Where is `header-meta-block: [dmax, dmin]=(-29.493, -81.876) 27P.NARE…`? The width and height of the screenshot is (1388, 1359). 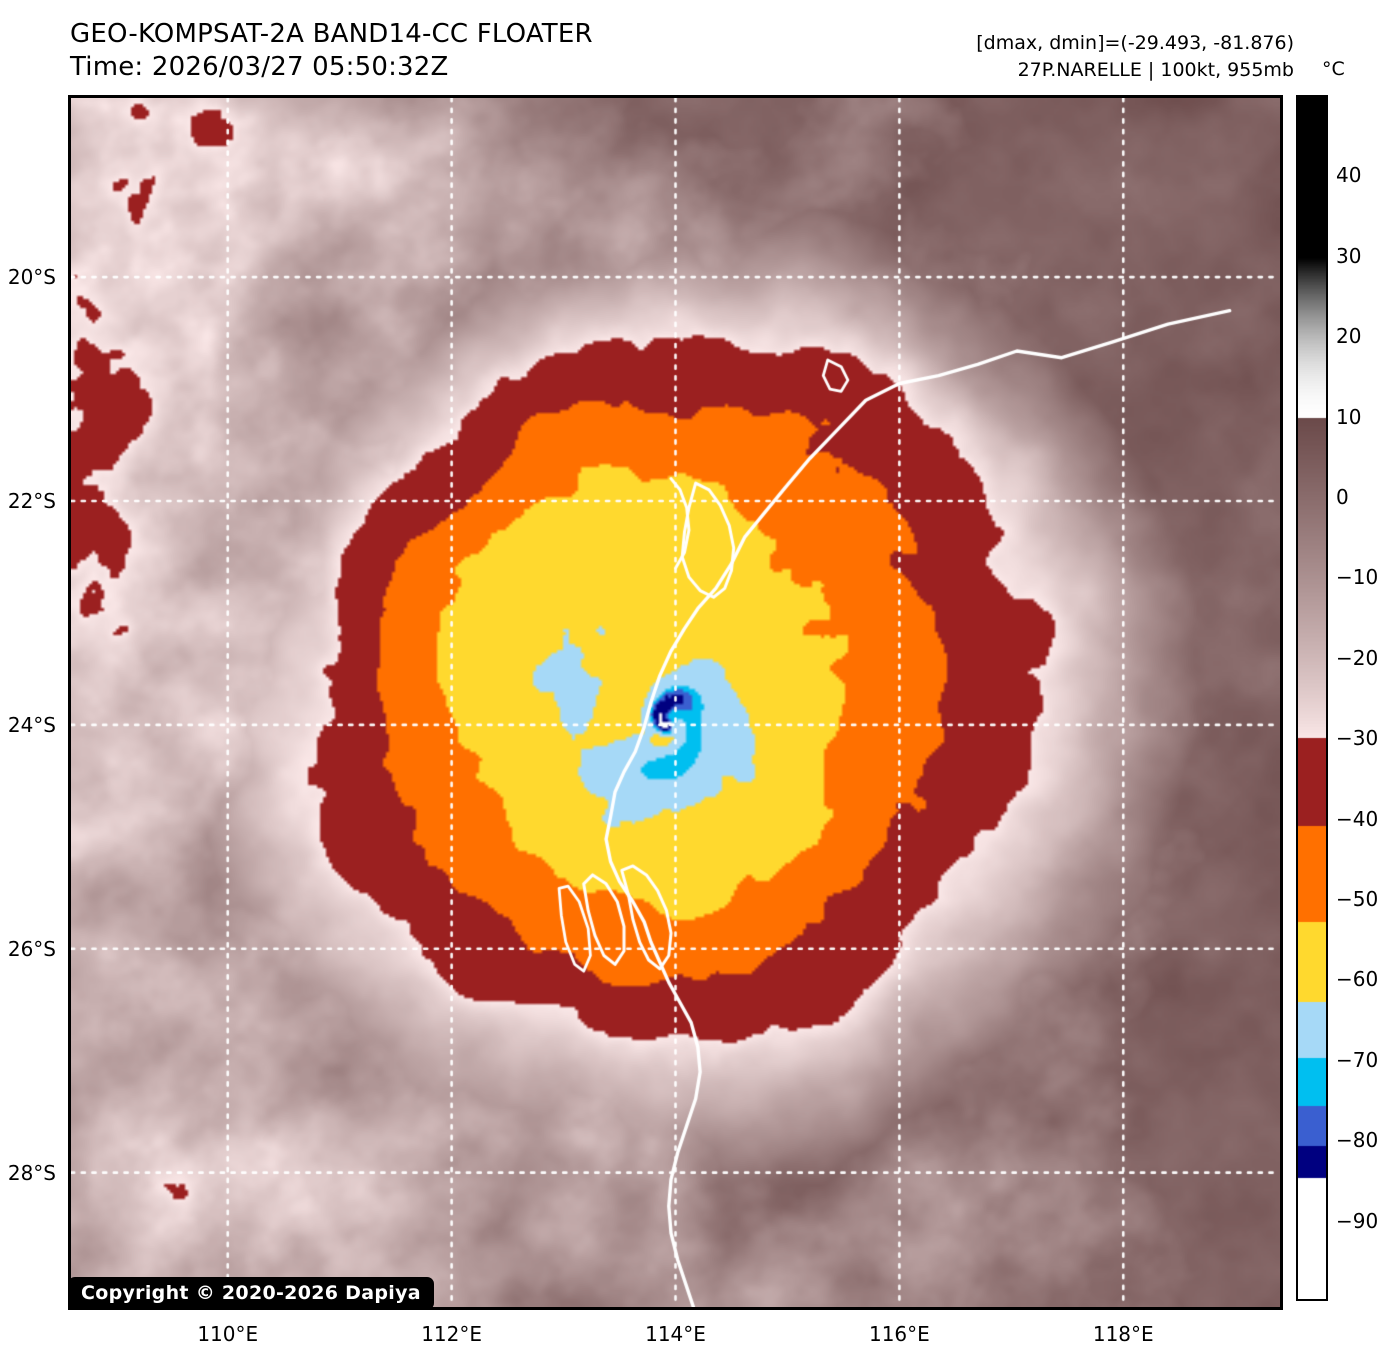 header-meta-block: [dmax, dmin]=(-29.493, -81.876) 27P.NARE… is located at coordinates (1135, 57).